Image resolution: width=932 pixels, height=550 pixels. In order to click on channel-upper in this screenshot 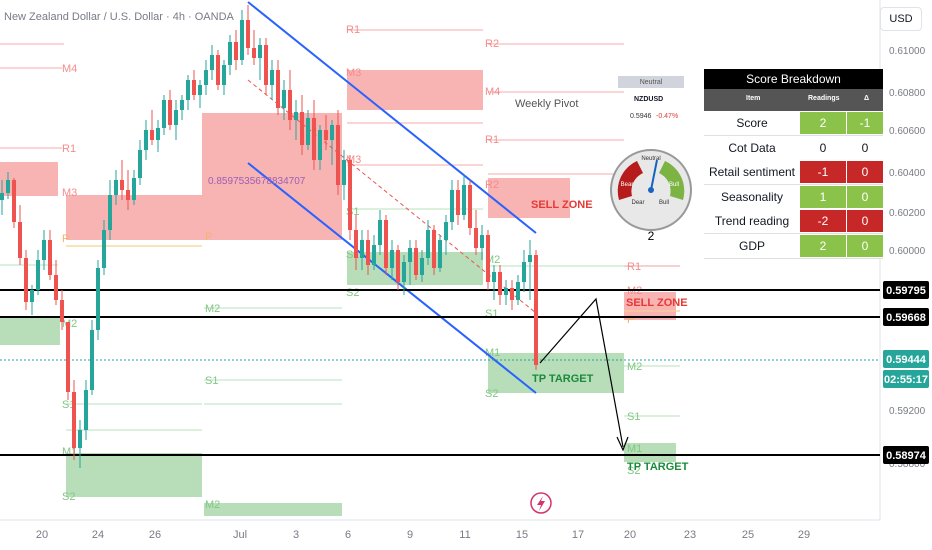, I will do `click(392, 117)`.